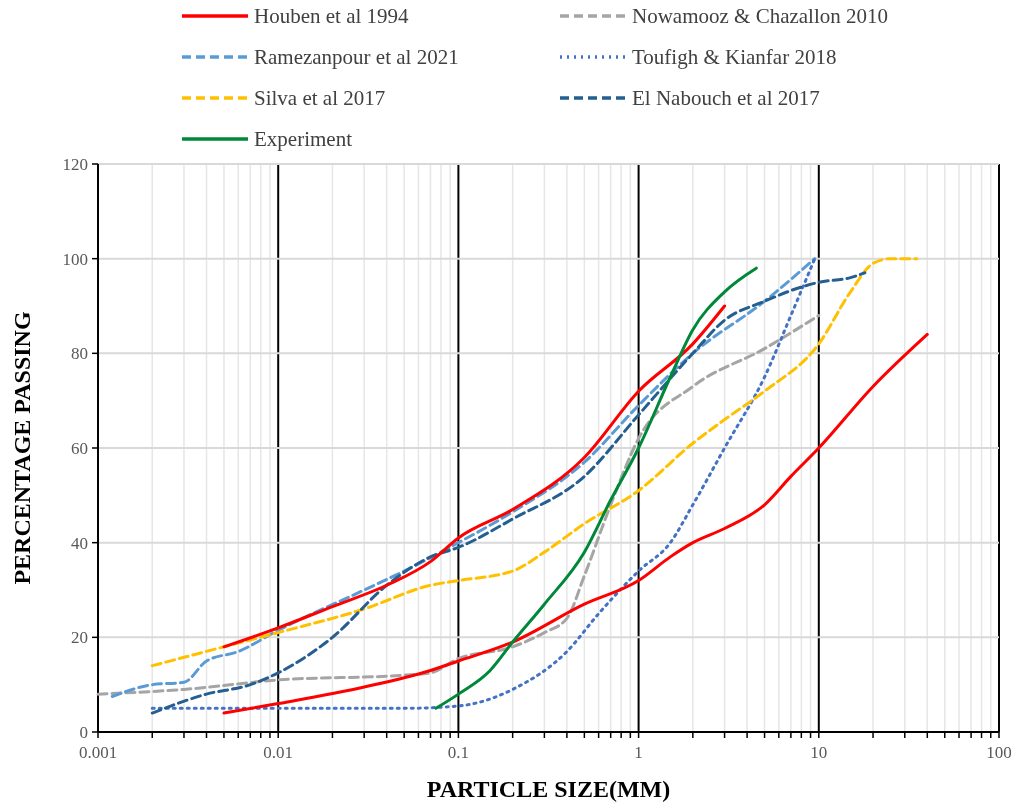 This screenshot has width=1019, height=803. Describe the element at coordinates (83, 732) in the screenshot. I see `y-tick-label: 0` at that location.